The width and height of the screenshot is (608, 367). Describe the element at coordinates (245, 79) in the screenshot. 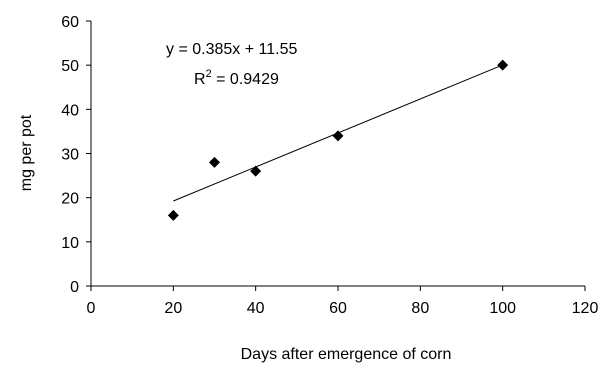

I see `r-squared-suffix: = 0.9429` at that location.